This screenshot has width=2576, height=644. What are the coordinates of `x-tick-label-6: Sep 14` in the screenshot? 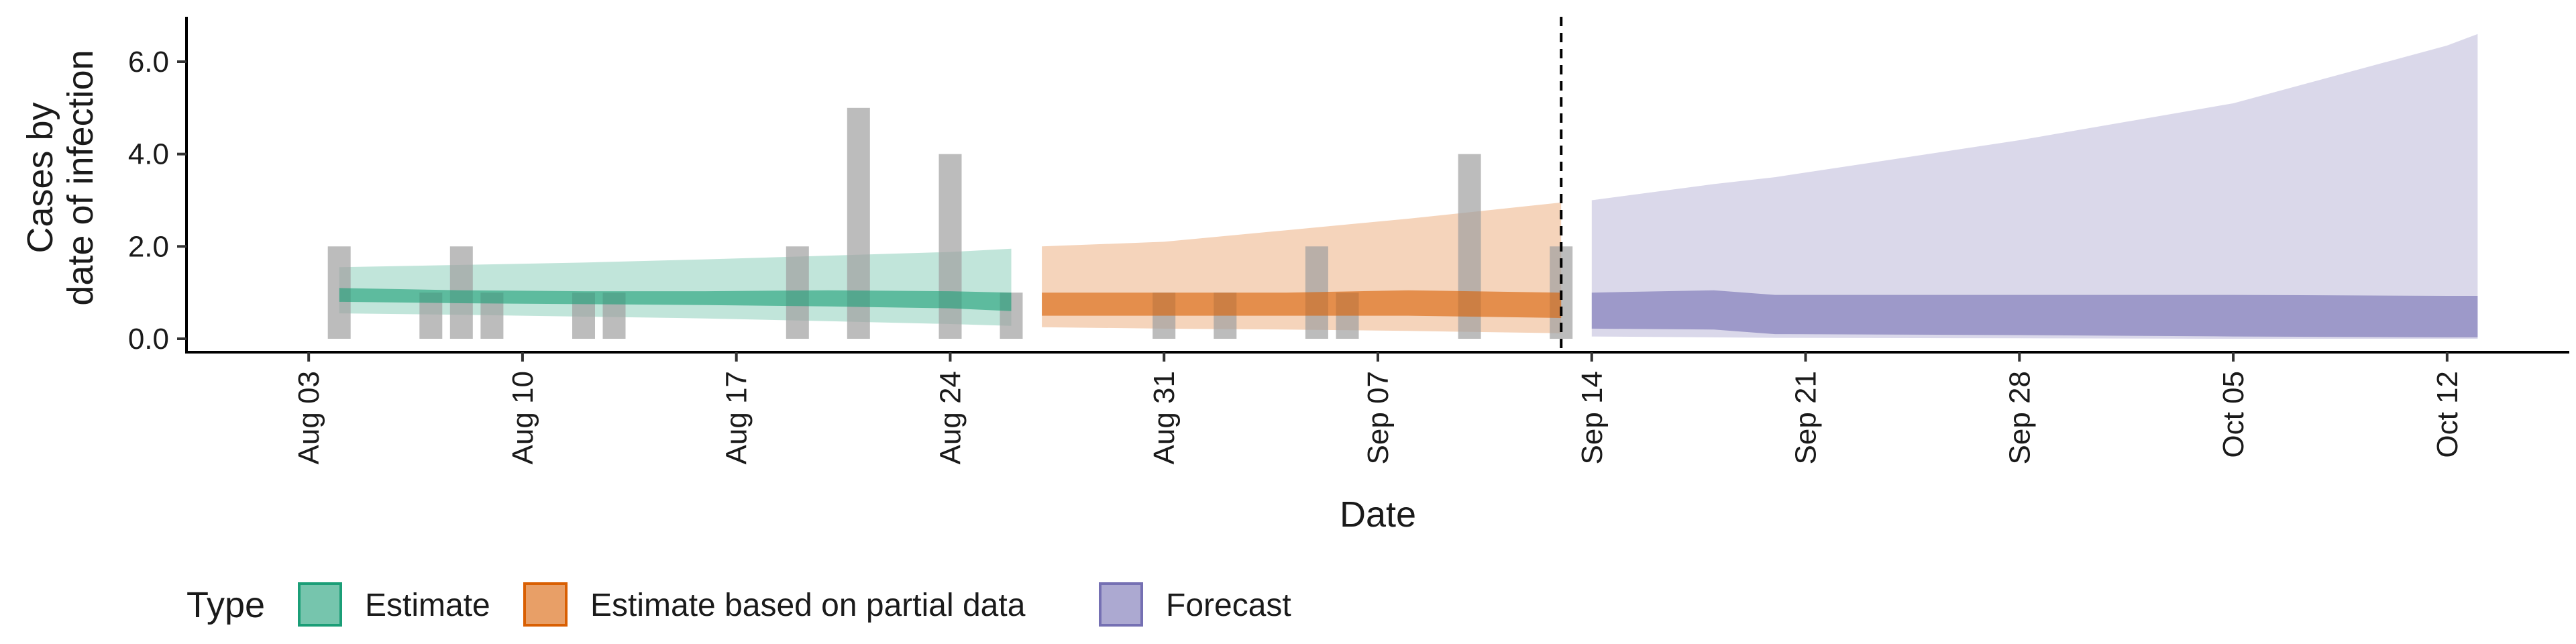 It's located at (1592, 417).